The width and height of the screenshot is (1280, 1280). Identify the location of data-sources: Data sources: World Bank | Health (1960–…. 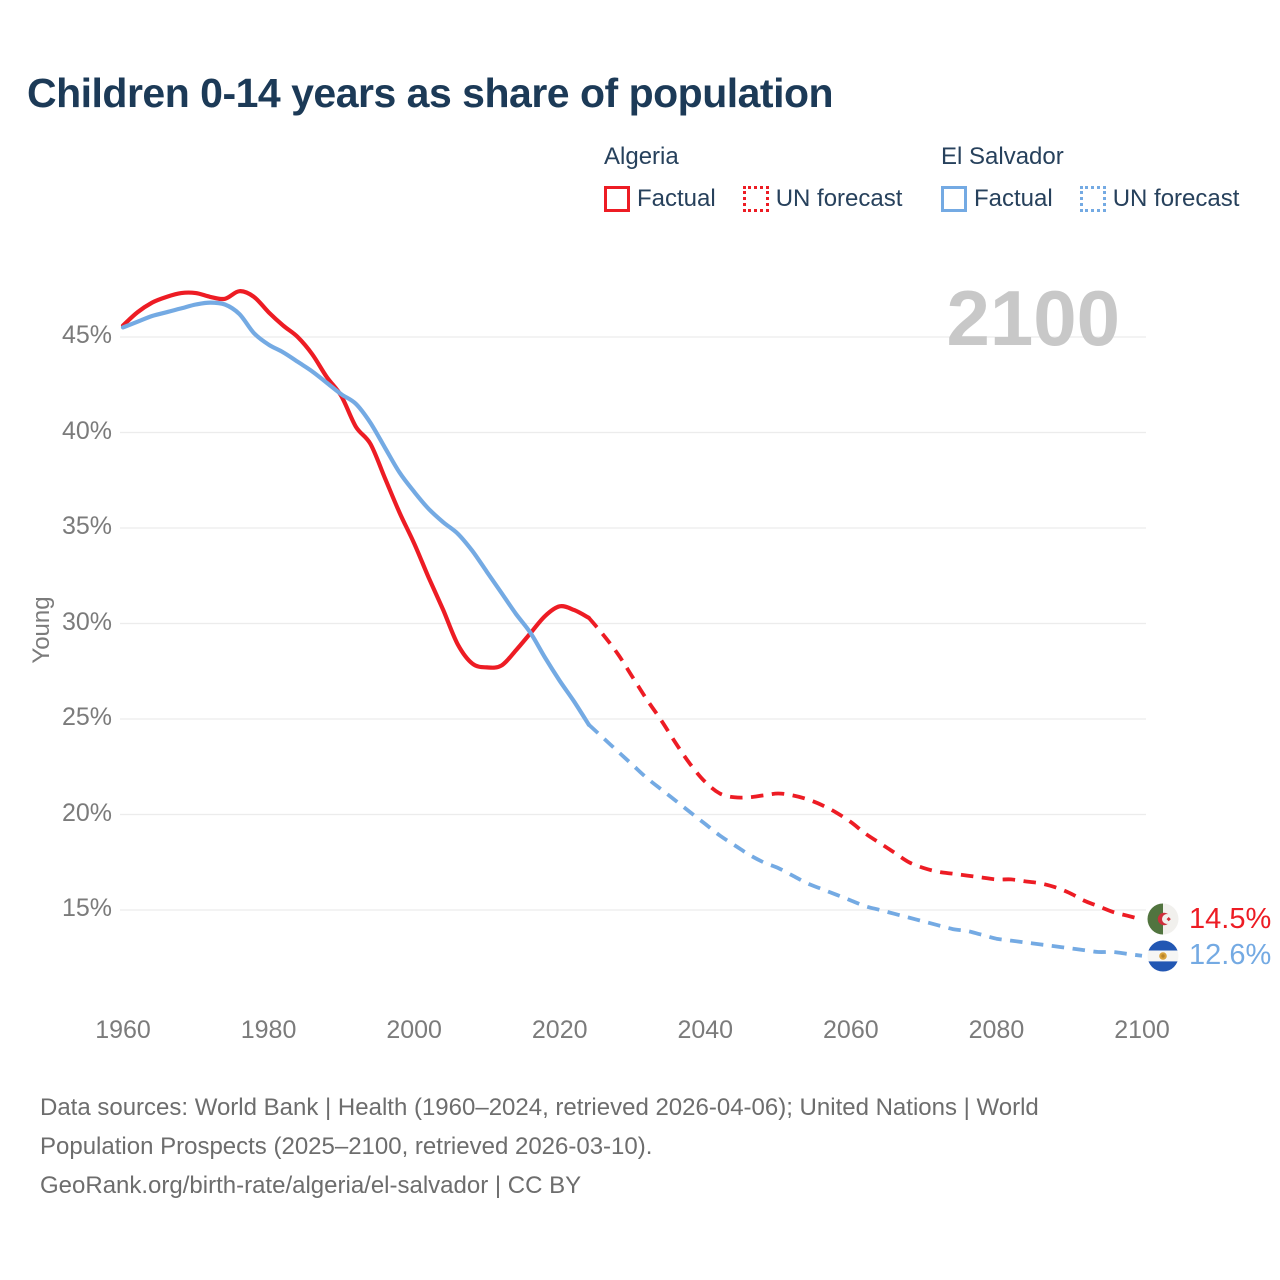
(539, 1146).